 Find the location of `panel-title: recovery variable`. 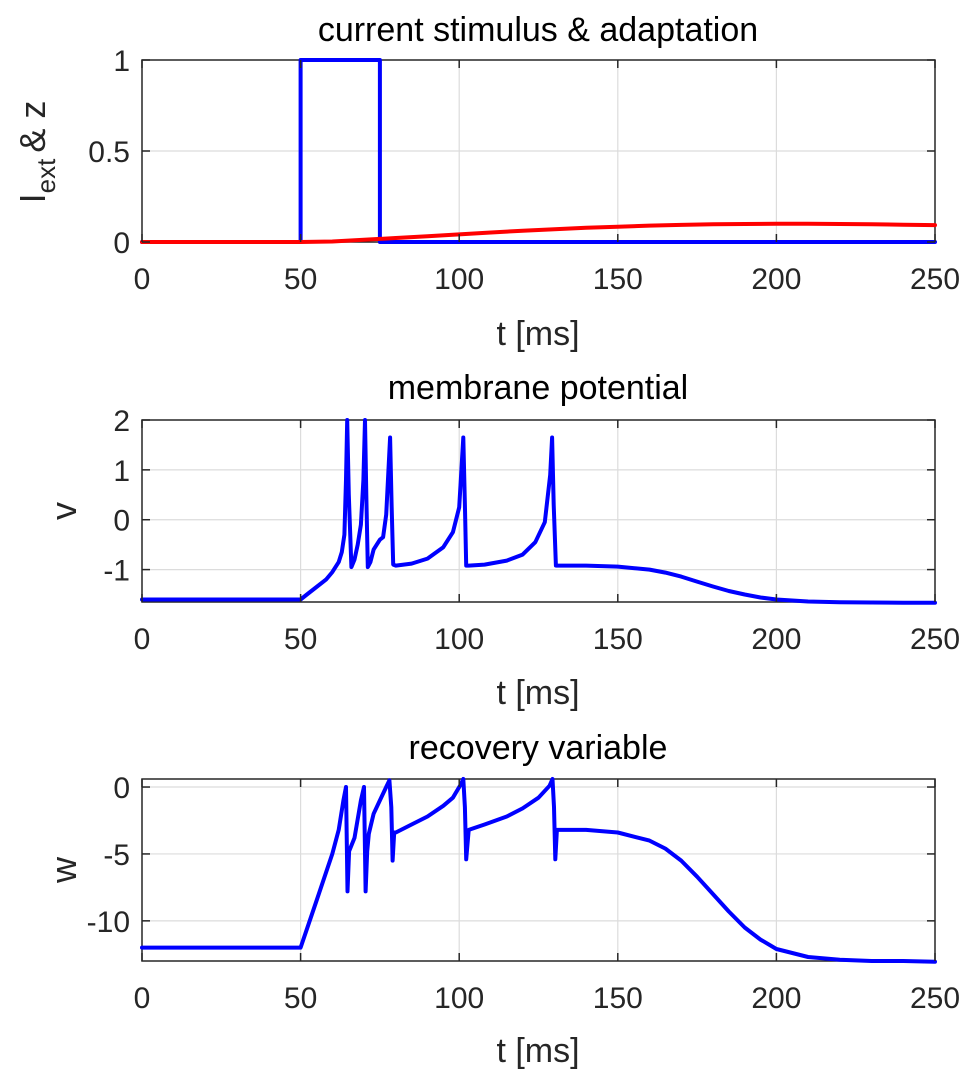

panel-title: recovery variable is located at coordinates (538, 748).